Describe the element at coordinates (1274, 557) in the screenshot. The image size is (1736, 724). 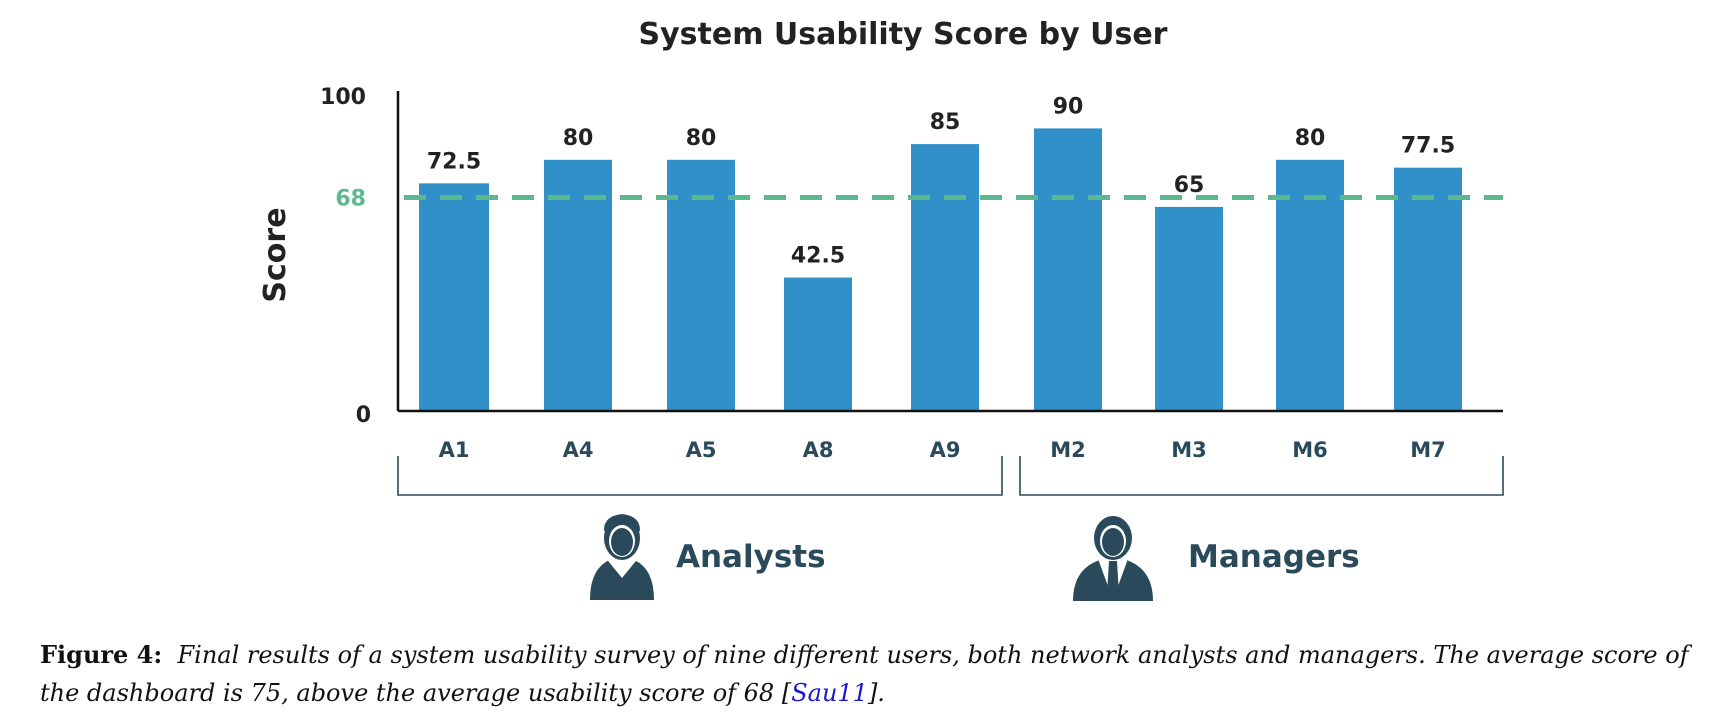
I see `group-label-managers: Managers` at that location.